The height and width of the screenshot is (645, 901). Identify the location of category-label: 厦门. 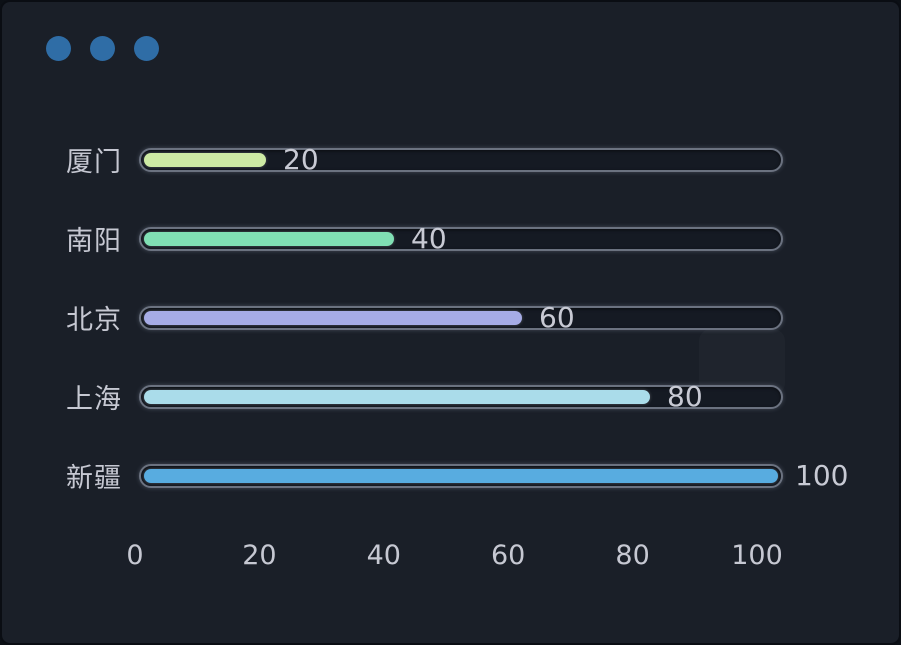
(94, 162).